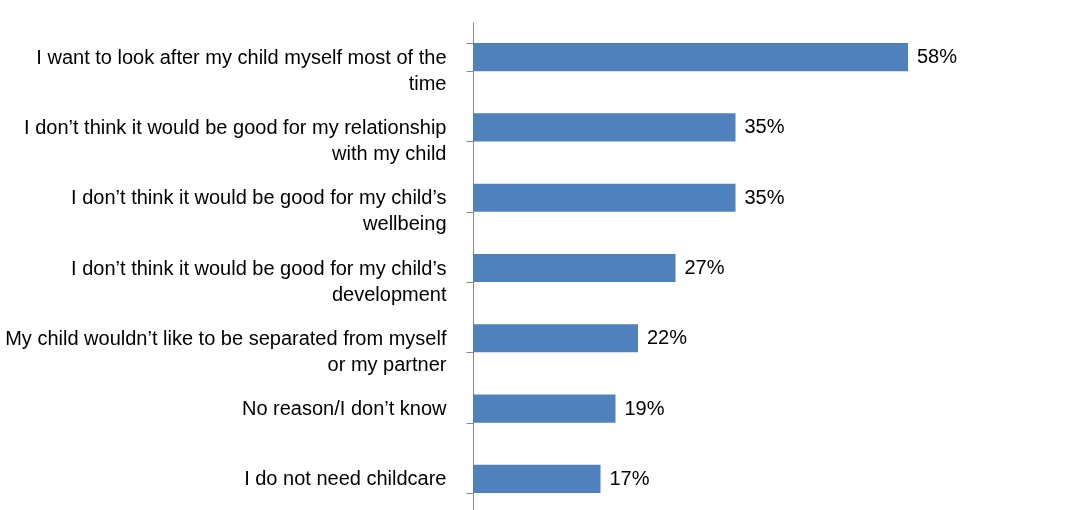 Image resolution: width=1074 pixels, height=510 pixels. Describe the element at coordinates (259, 280) in the screenshot. I see `y-tick-label: I don’t think it would be good for my child’s development` at that location.